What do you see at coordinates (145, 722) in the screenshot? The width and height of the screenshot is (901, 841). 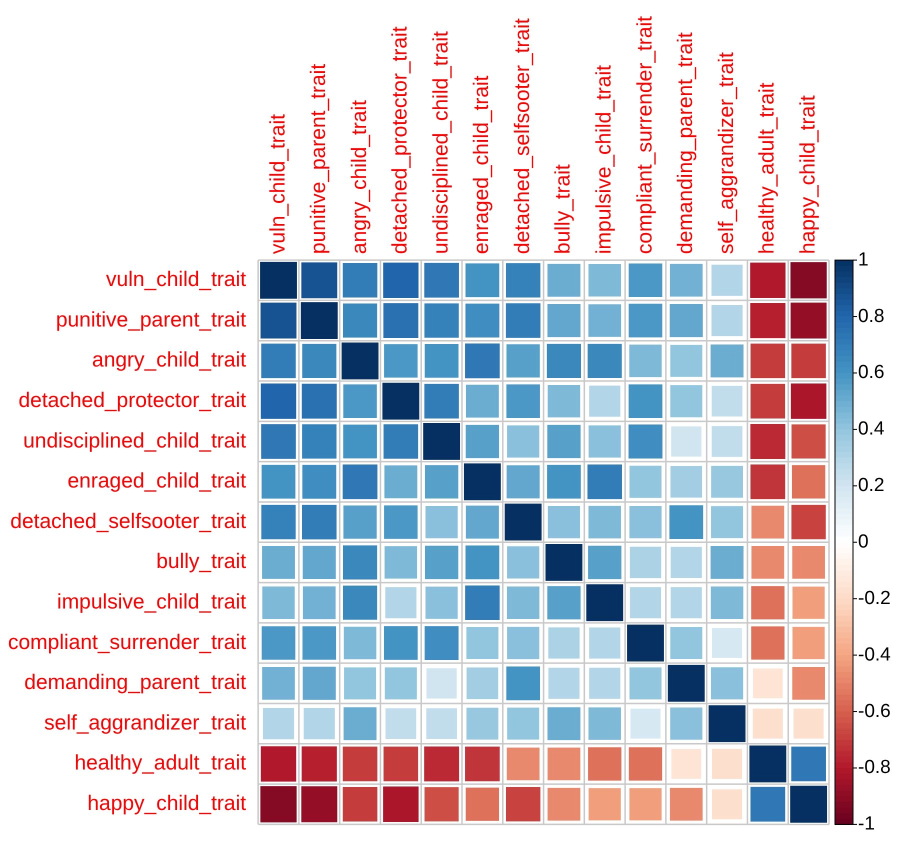 I see `y-tick-label: self_aggrandizer_trait` at bounding box center [145, 722].